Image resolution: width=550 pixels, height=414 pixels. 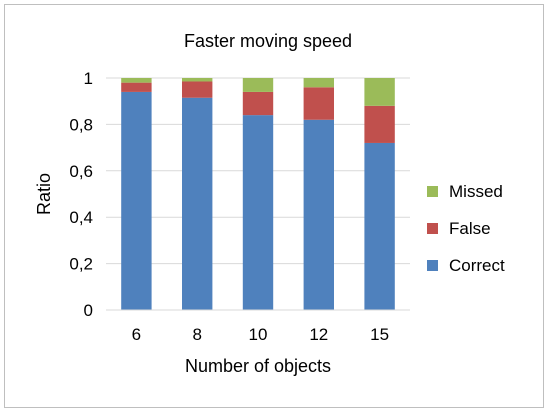 I want to click on chart-title: Faster moving speed, so click(x=268, y=41).